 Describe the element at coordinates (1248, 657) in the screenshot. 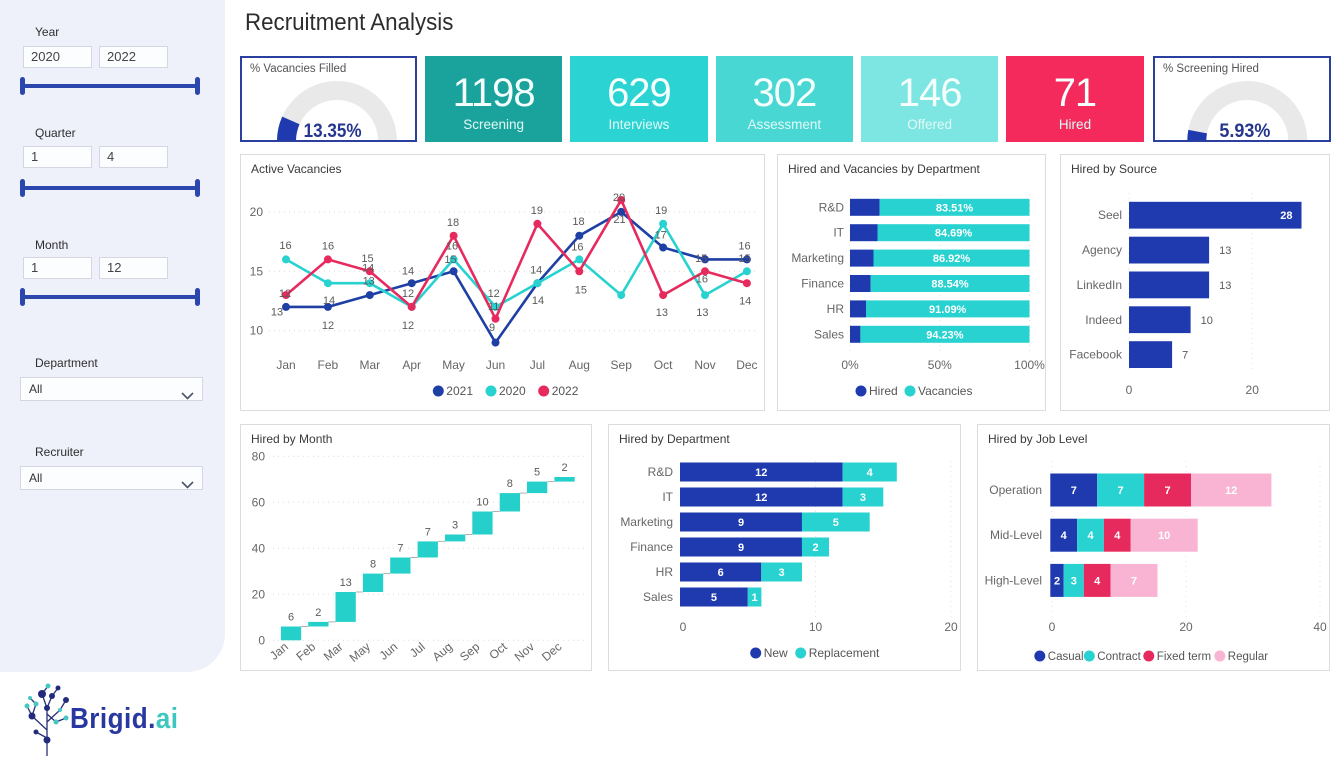

I see `svg-text: Regular` at that location.